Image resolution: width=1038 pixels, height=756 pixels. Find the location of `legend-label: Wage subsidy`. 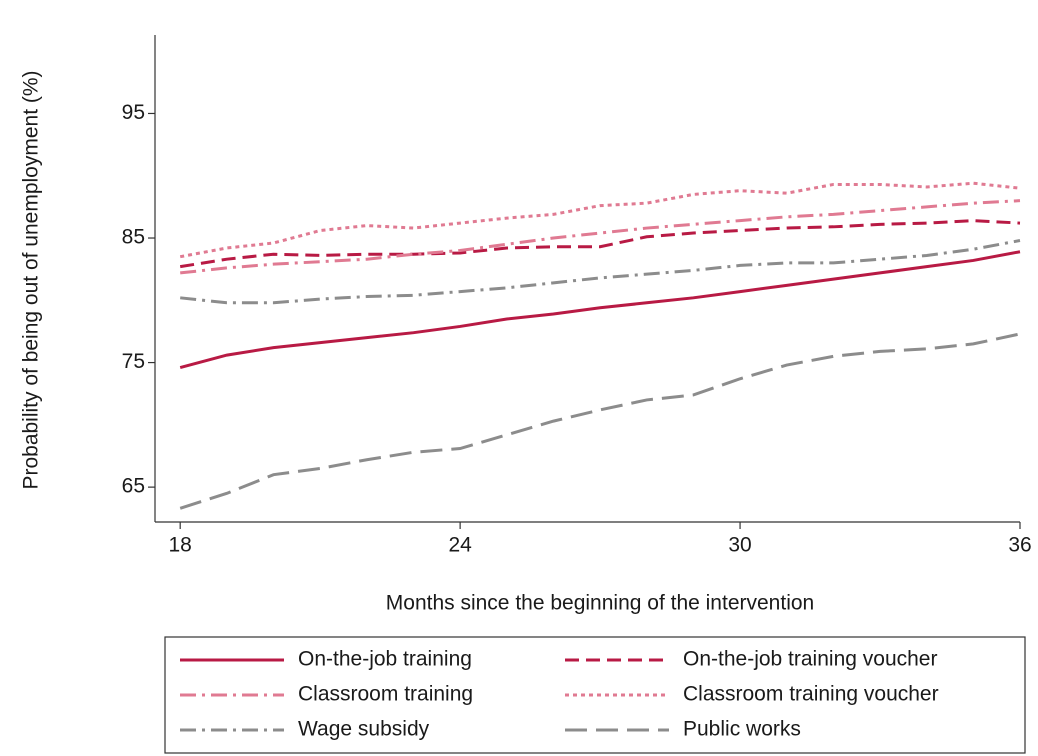

legend-label: Wage subsidy is located at coordinates (364, 729).